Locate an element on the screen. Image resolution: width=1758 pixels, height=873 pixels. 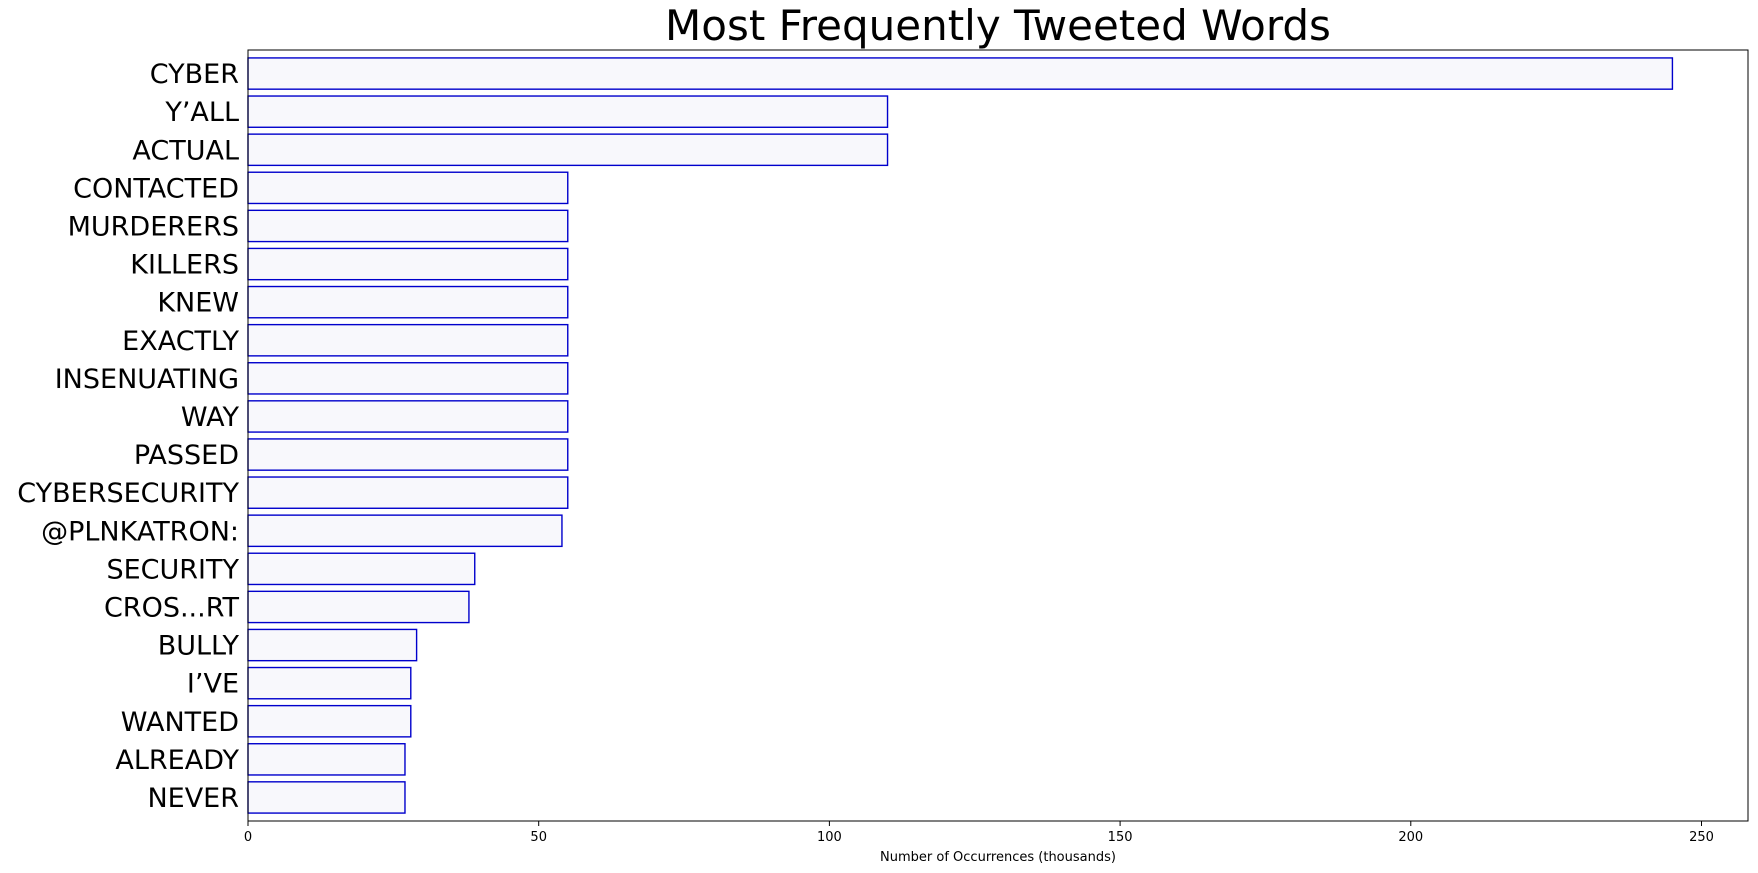
category-label-plnkatron: @PLNKATRON: is located at coordinates (140, 531).